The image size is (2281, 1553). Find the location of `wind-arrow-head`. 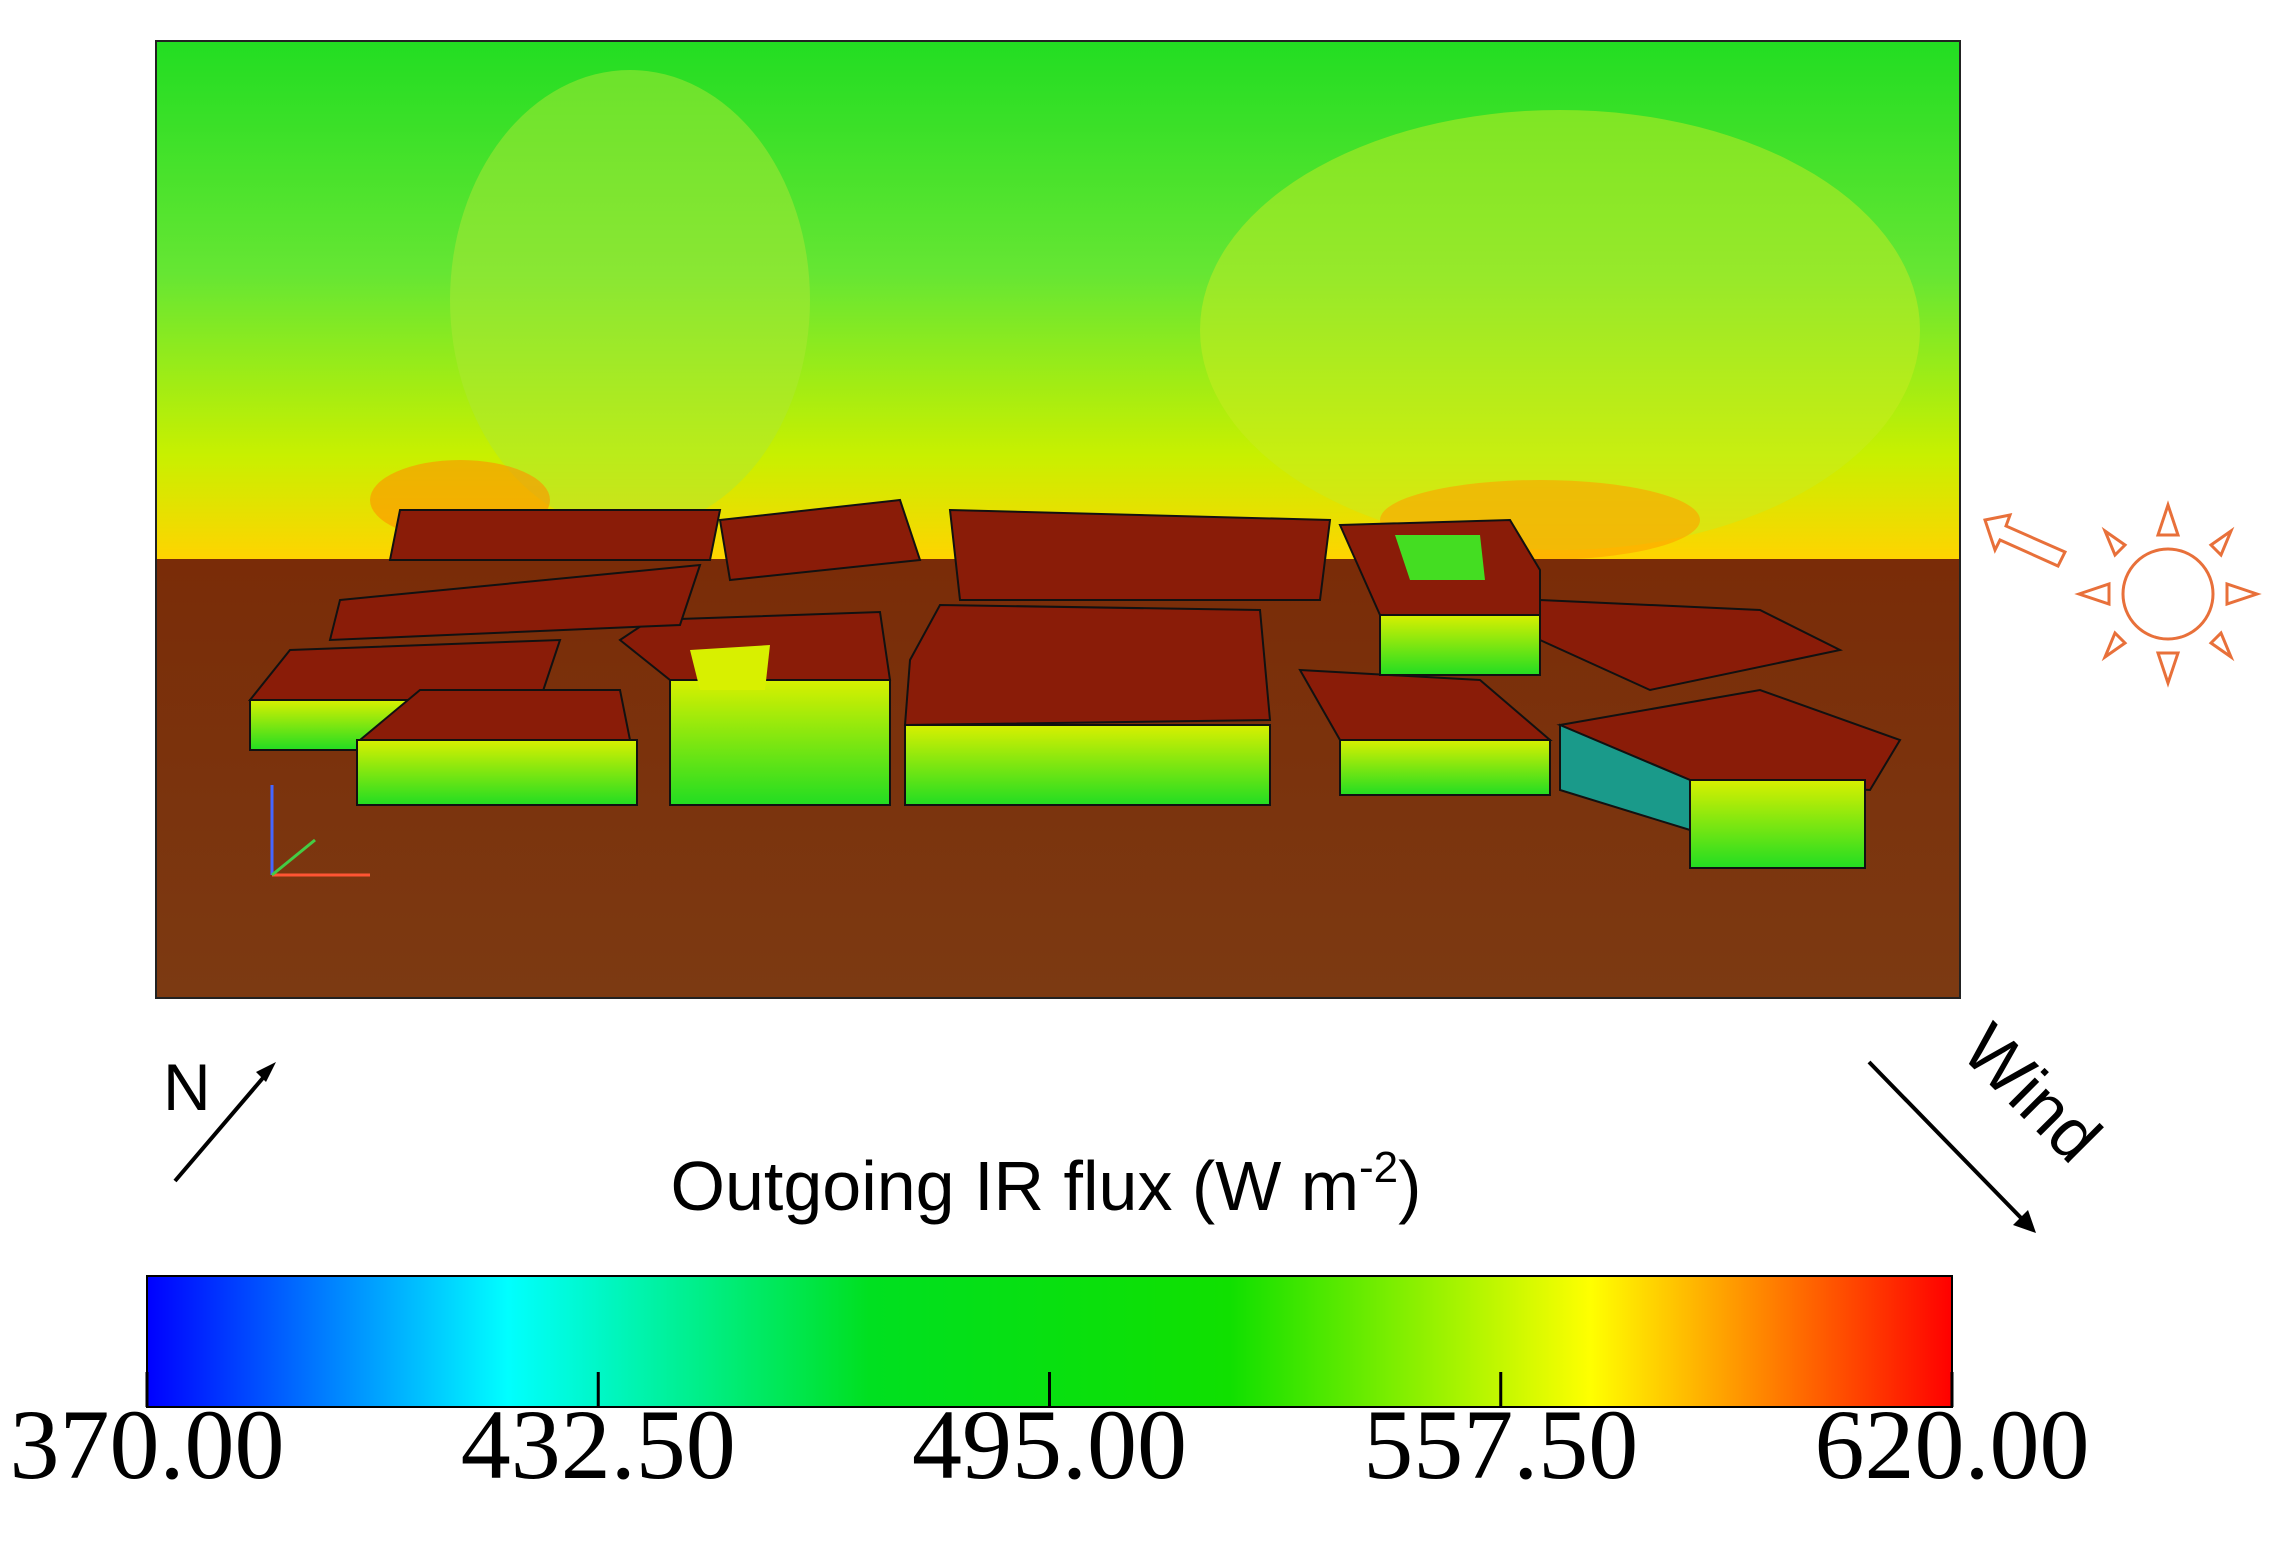

wind-arrow-head is located at coordinates (2024, 1221).